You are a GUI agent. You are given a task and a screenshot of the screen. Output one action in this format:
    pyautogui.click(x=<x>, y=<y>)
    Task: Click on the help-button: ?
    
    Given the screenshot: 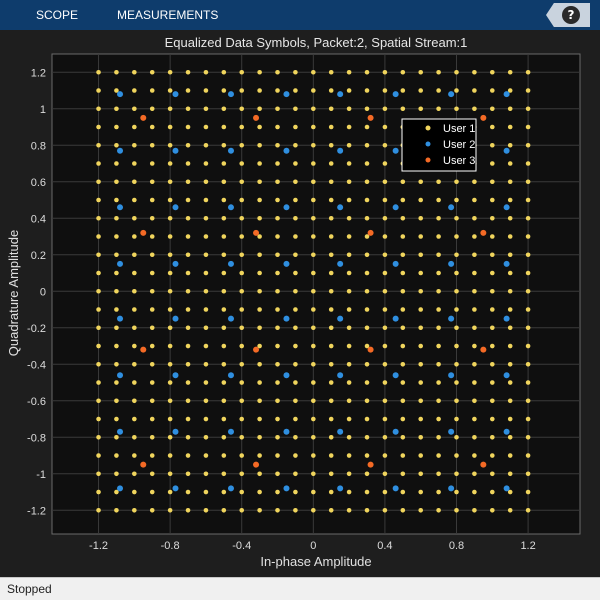 What is the action you would take?
    pyautogui.click(x=572, y=15)
    